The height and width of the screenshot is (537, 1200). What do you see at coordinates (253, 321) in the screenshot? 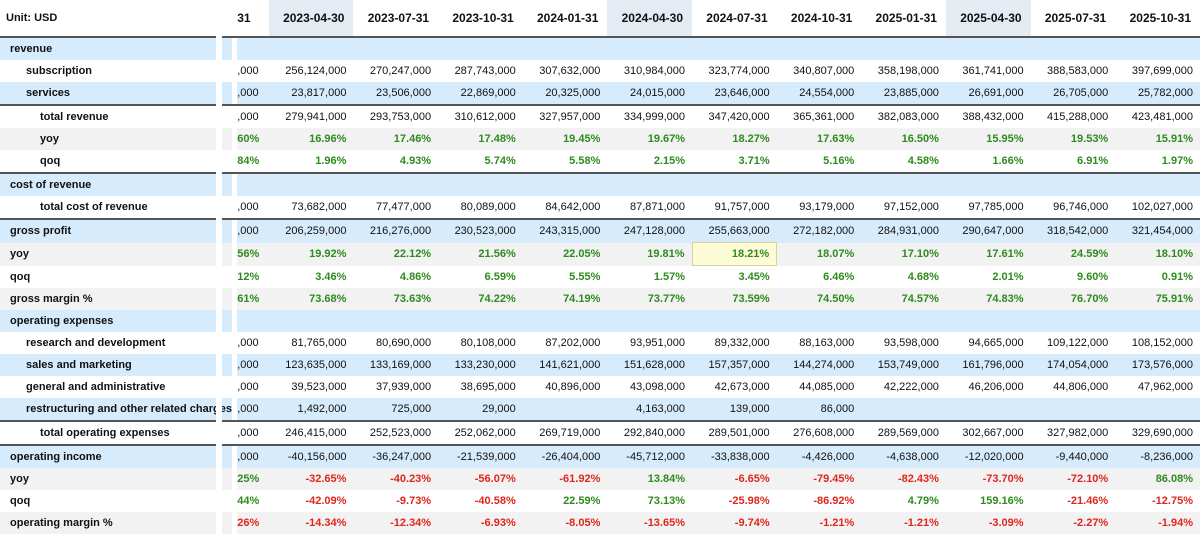
I see `partial-value-cell` at bounding box center [253, 321].